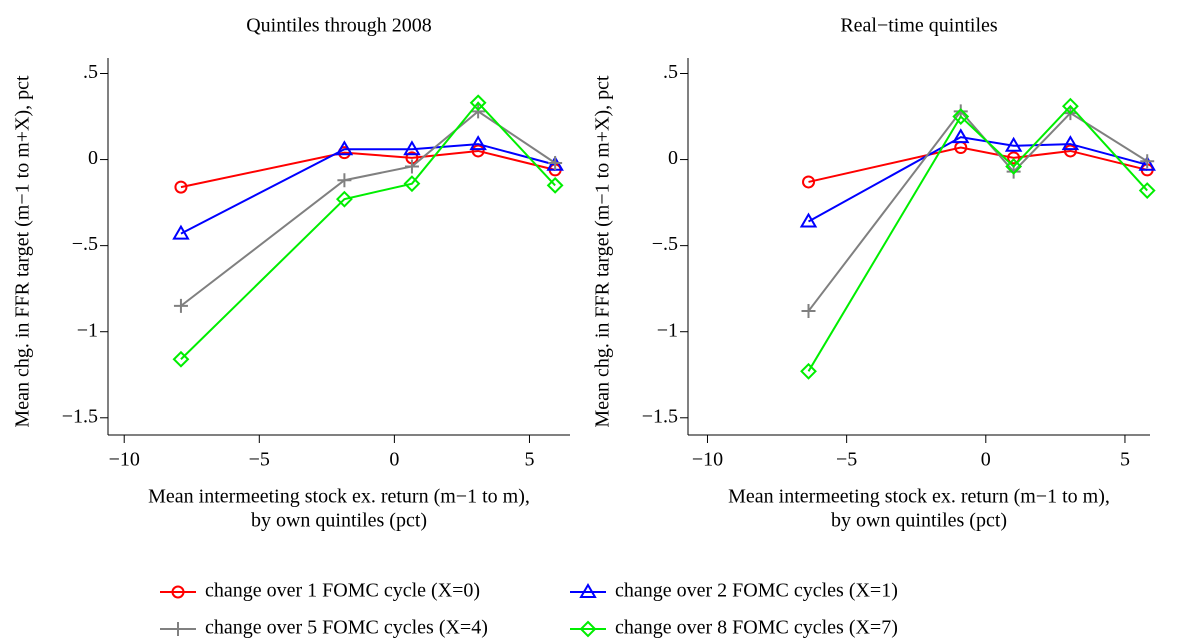 The height and width of the screenshot is (643, 1182). What do you see at coordinates (756, 628) in the screenshot?
I see `legend-label: change over 8 FOMC cycles (X=7)` at bounding box center [756, 628].